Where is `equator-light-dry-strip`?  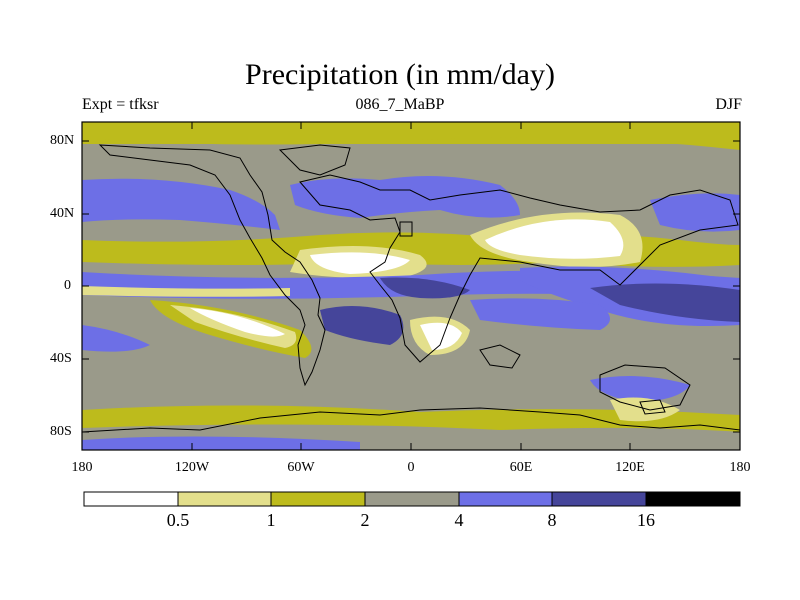
equator-light-dry-strip is located at coordinates (186, 291).